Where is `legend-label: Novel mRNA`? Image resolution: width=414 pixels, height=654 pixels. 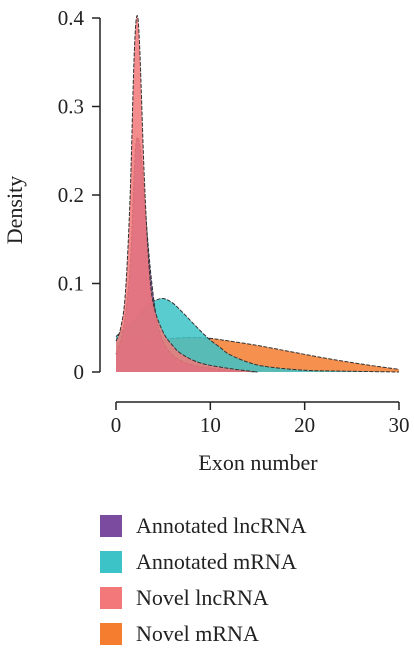
legend-label: Novel mRNA is located at coordinates (197, 633).